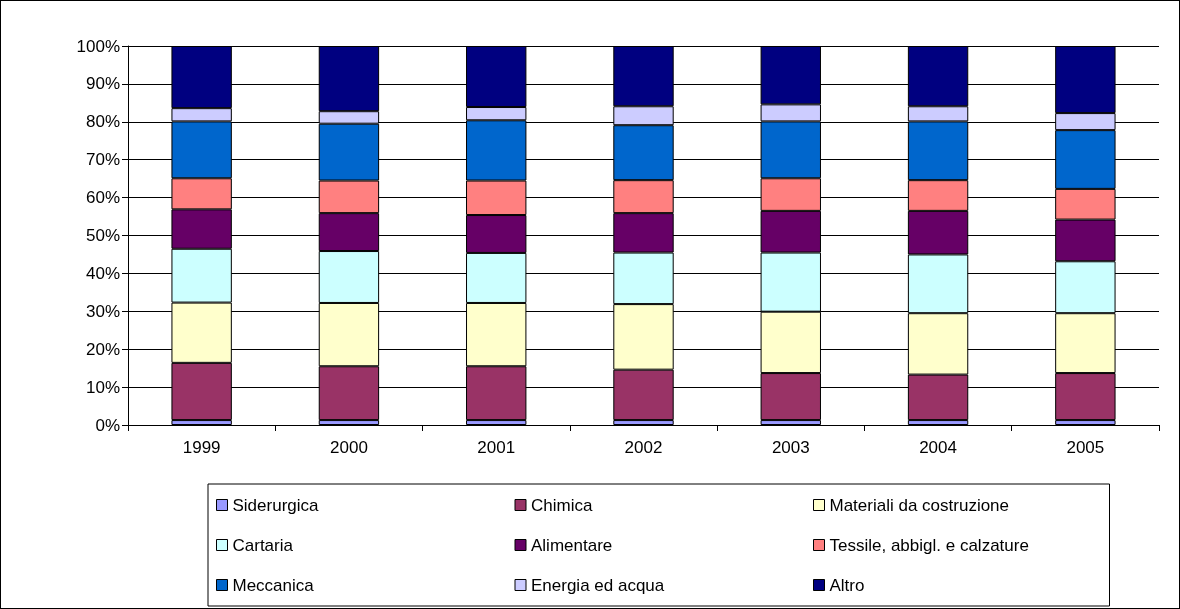 The image size is (1180, 609). Describe the element at coordinates (938, 447) in the screenshot. I see `x-tick-label: 2004` at that location.